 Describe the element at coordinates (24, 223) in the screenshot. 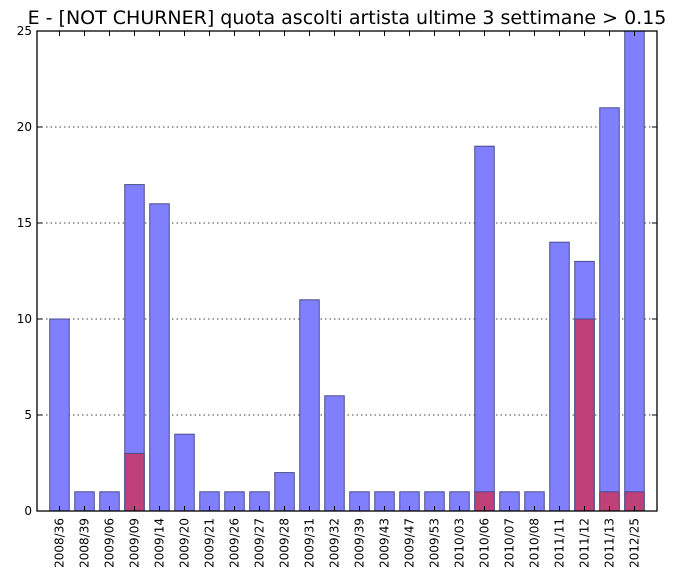

I see `y-tick-label: 15` at that location.